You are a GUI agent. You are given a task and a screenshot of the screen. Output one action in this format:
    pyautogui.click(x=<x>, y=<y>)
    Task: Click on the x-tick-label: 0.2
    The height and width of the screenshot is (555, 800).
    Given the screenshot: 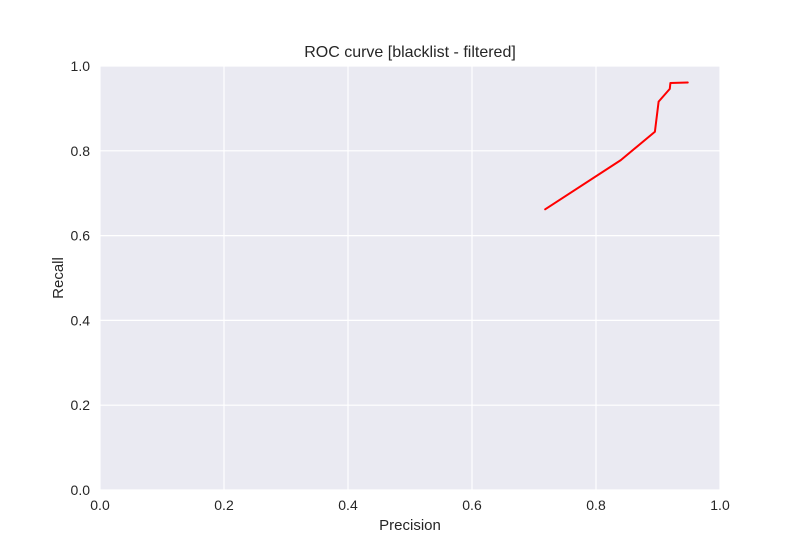 What is the action you would take?
    pyautogui.click(x=224, y=505)
    